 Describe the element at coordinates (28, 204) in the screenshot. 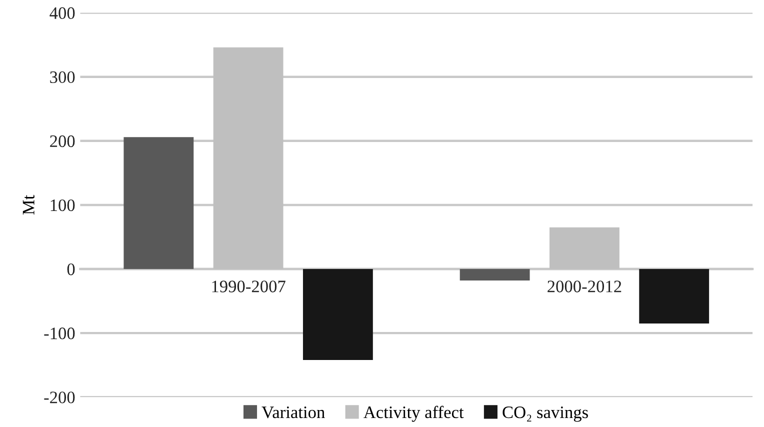

I see `y-axis-title: Mt` at that location.